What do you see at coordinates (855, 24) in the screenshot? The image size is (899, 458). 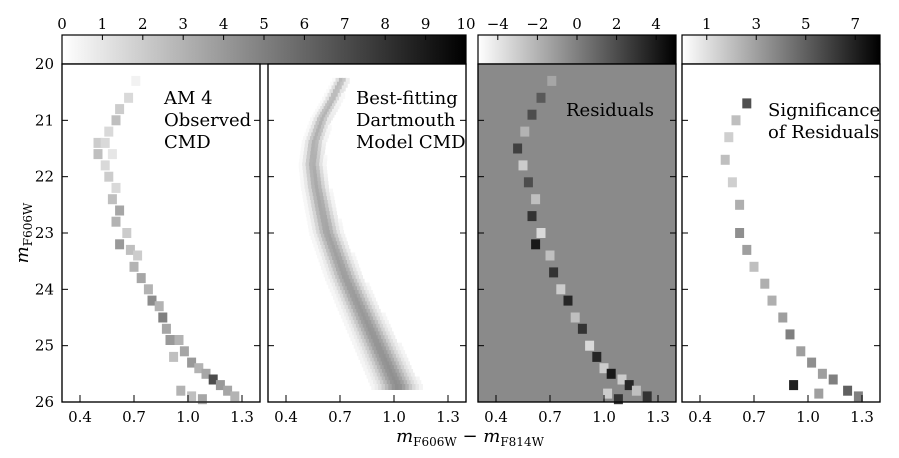 I see `colorbar-tick-label: 7` at bounding box center [855, 24].